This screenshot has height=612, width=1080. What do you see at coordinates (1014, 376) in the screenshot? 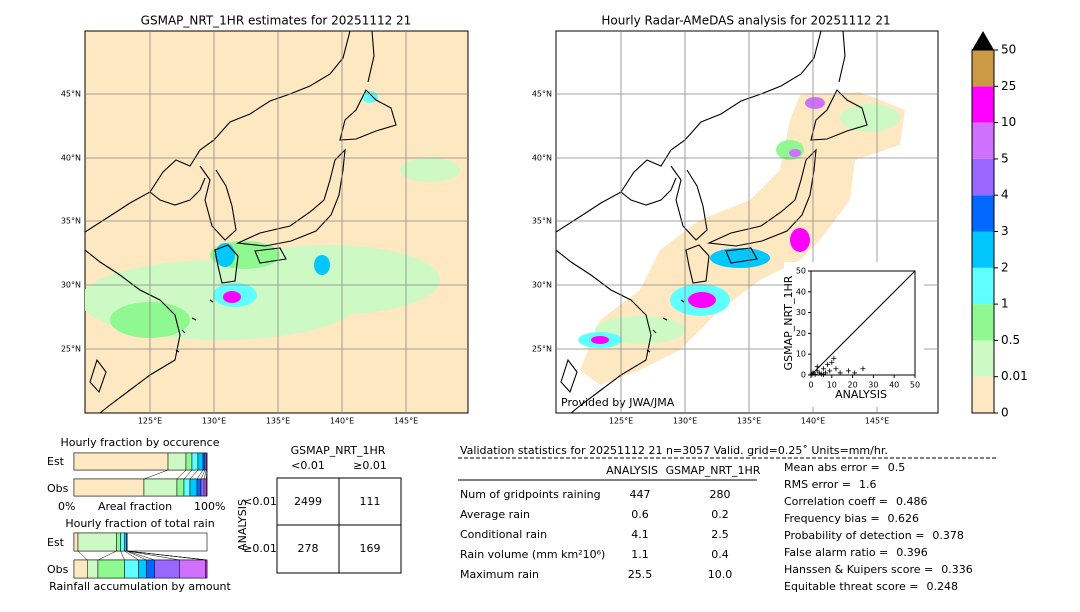
I see `colorbar-label: 0.01` at bounding box center [1014, 376].